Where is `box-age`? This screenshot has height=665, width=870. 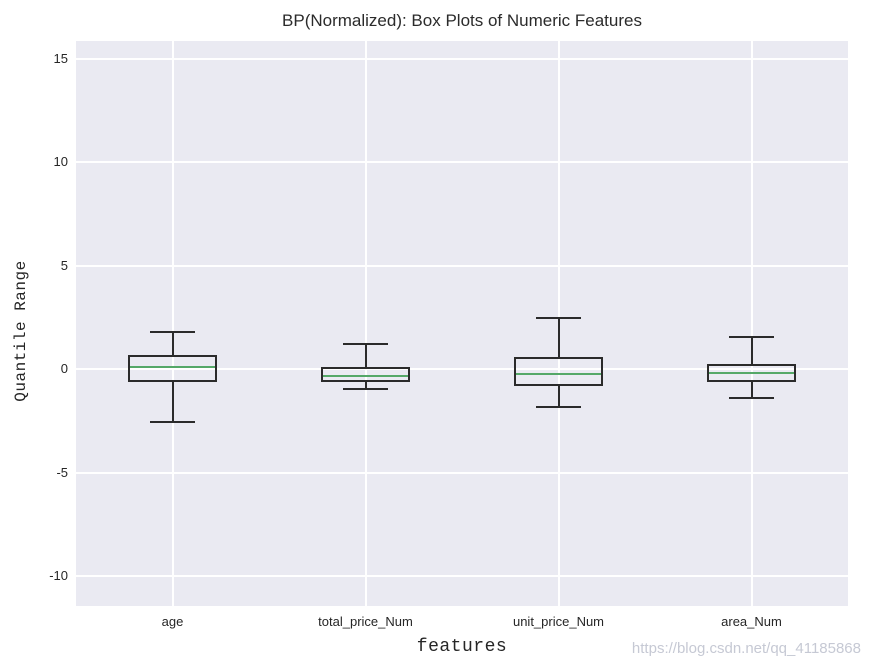
box-age is located at coordinates (172, 368).